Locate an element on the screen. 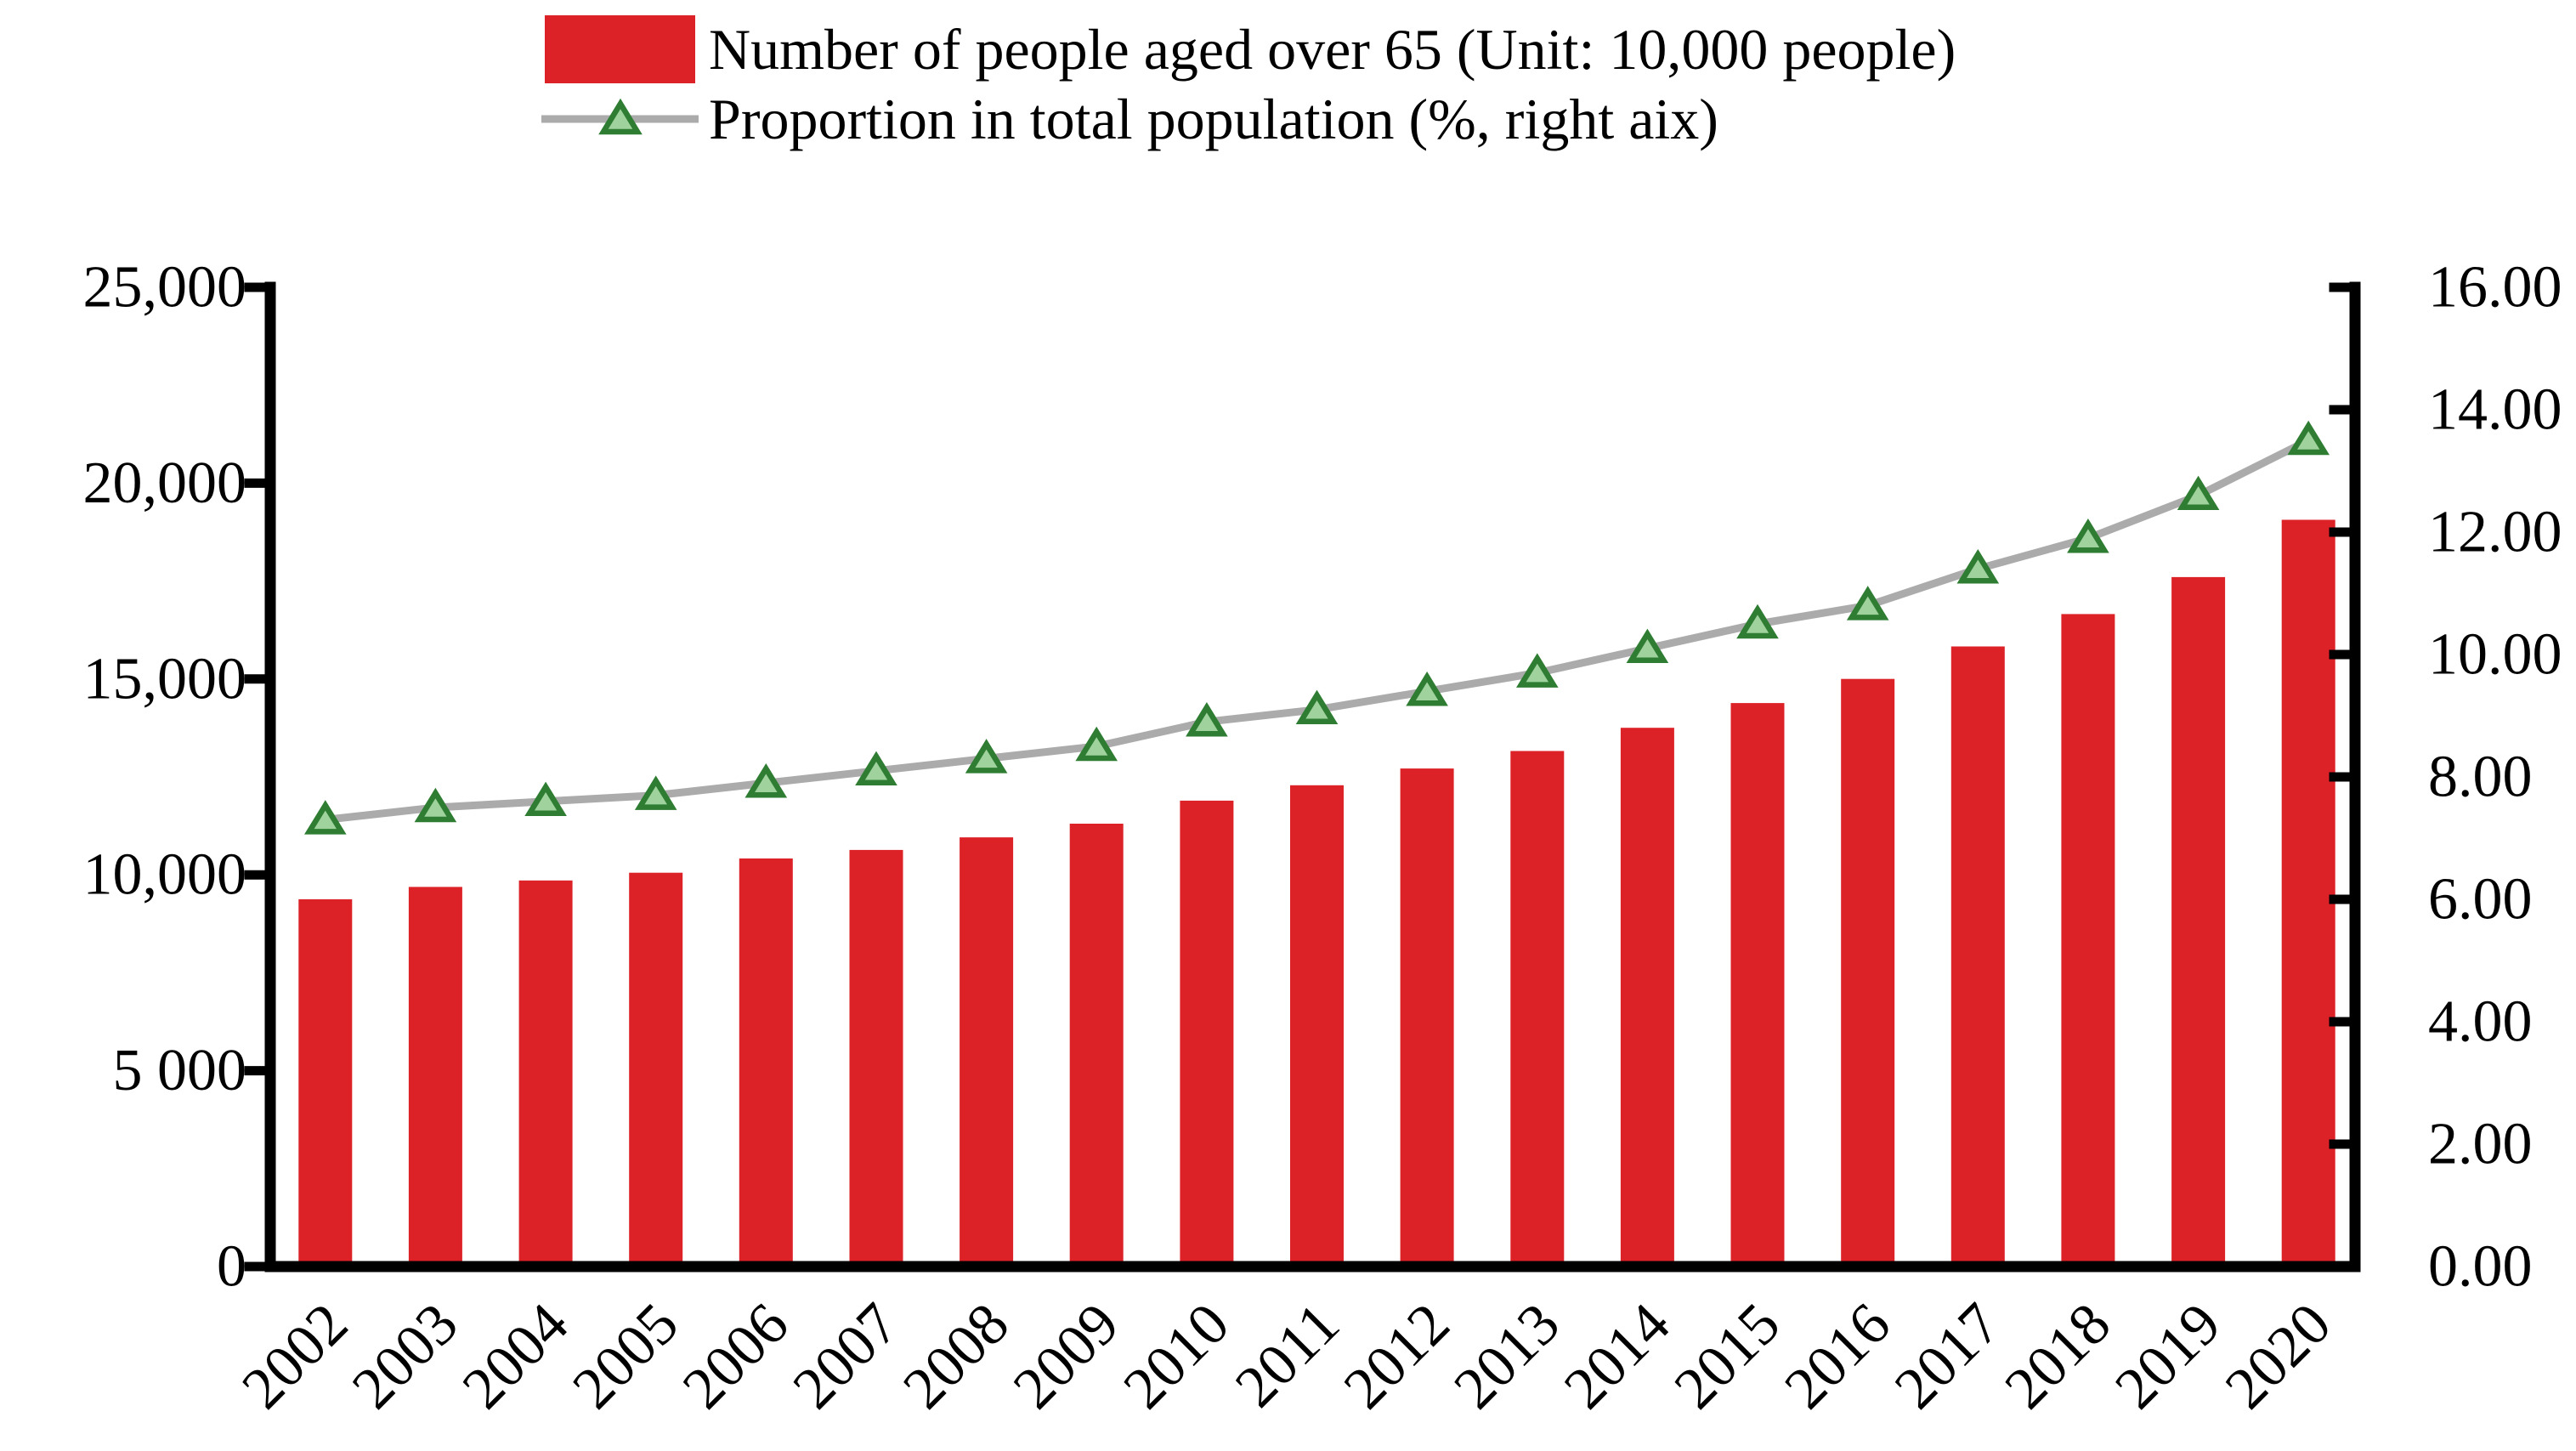 The width and height of the screenshot is (2576, 1451). marker-2018 is located at coordinates (2088, 535).